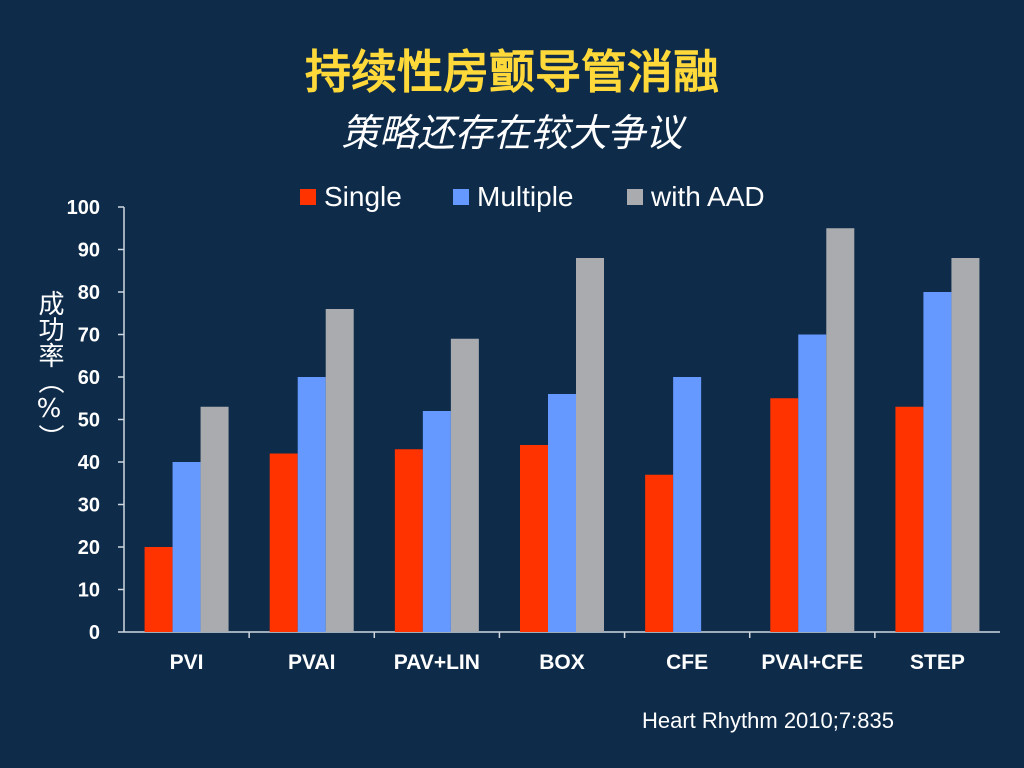 The width and height of the screenshot is (1024, 768). I want to click on y-tick-label: 100, so click(83, 208).